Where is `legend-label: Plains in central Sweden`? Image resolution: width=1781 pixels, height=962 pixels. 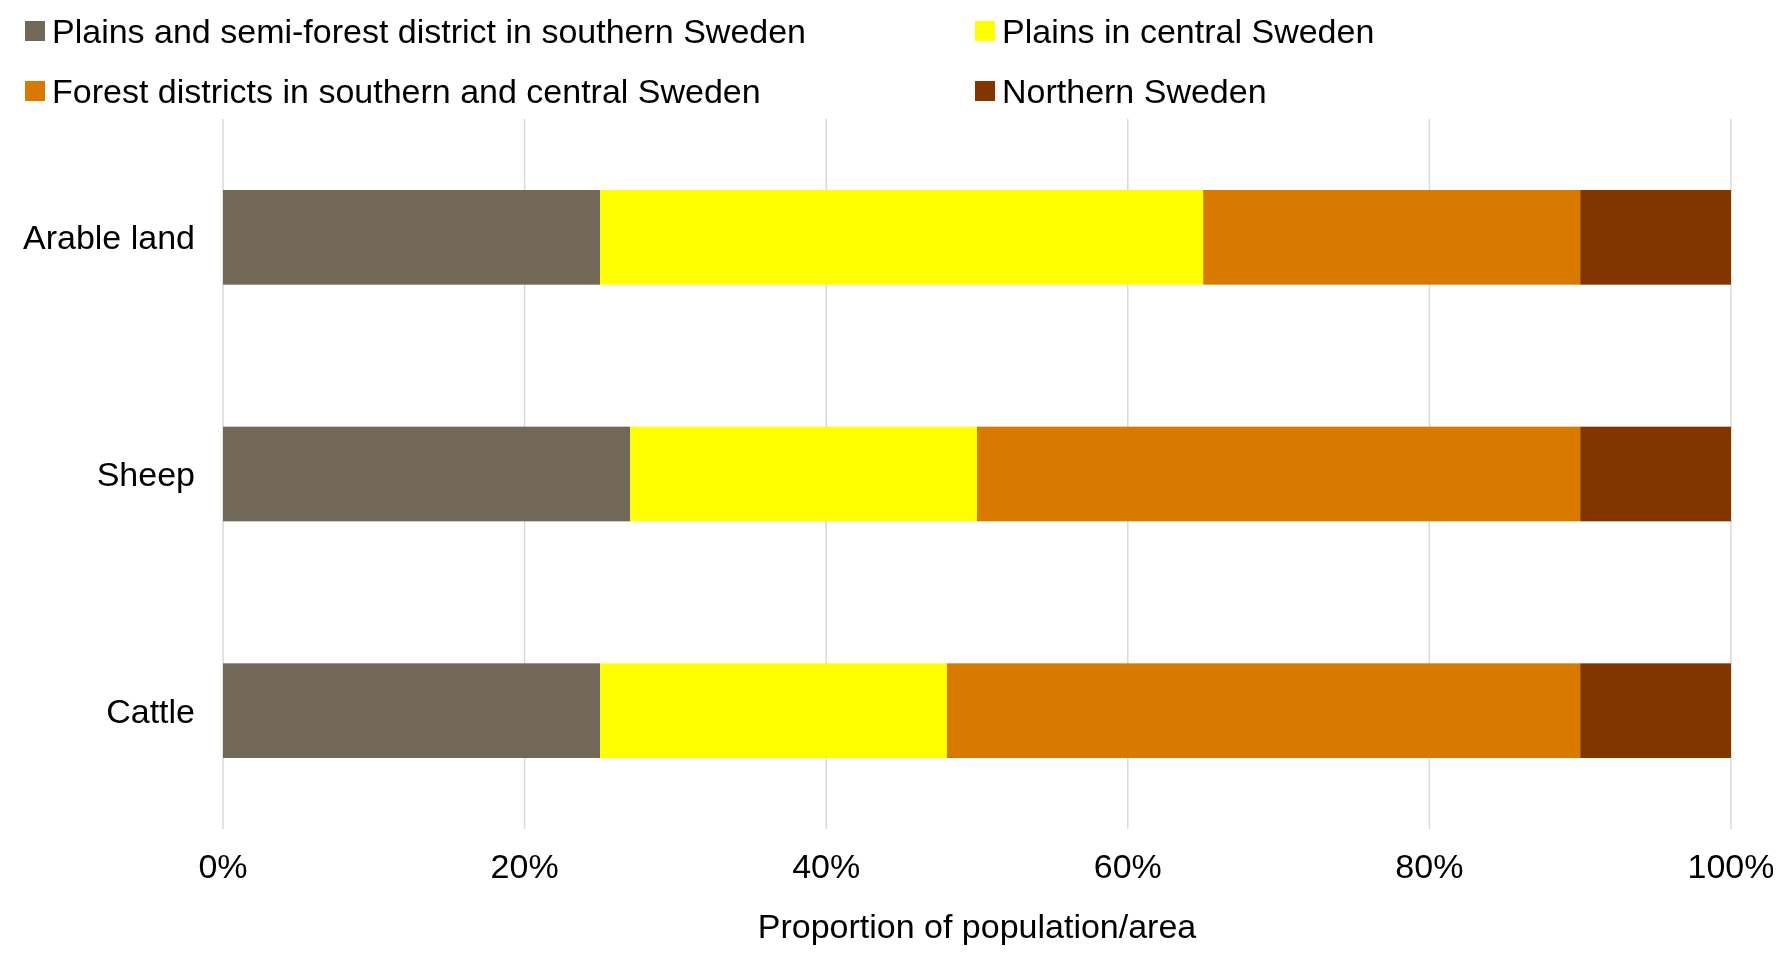 legend-label: Plains in central Sweden is located at coordinates (1188, 31).